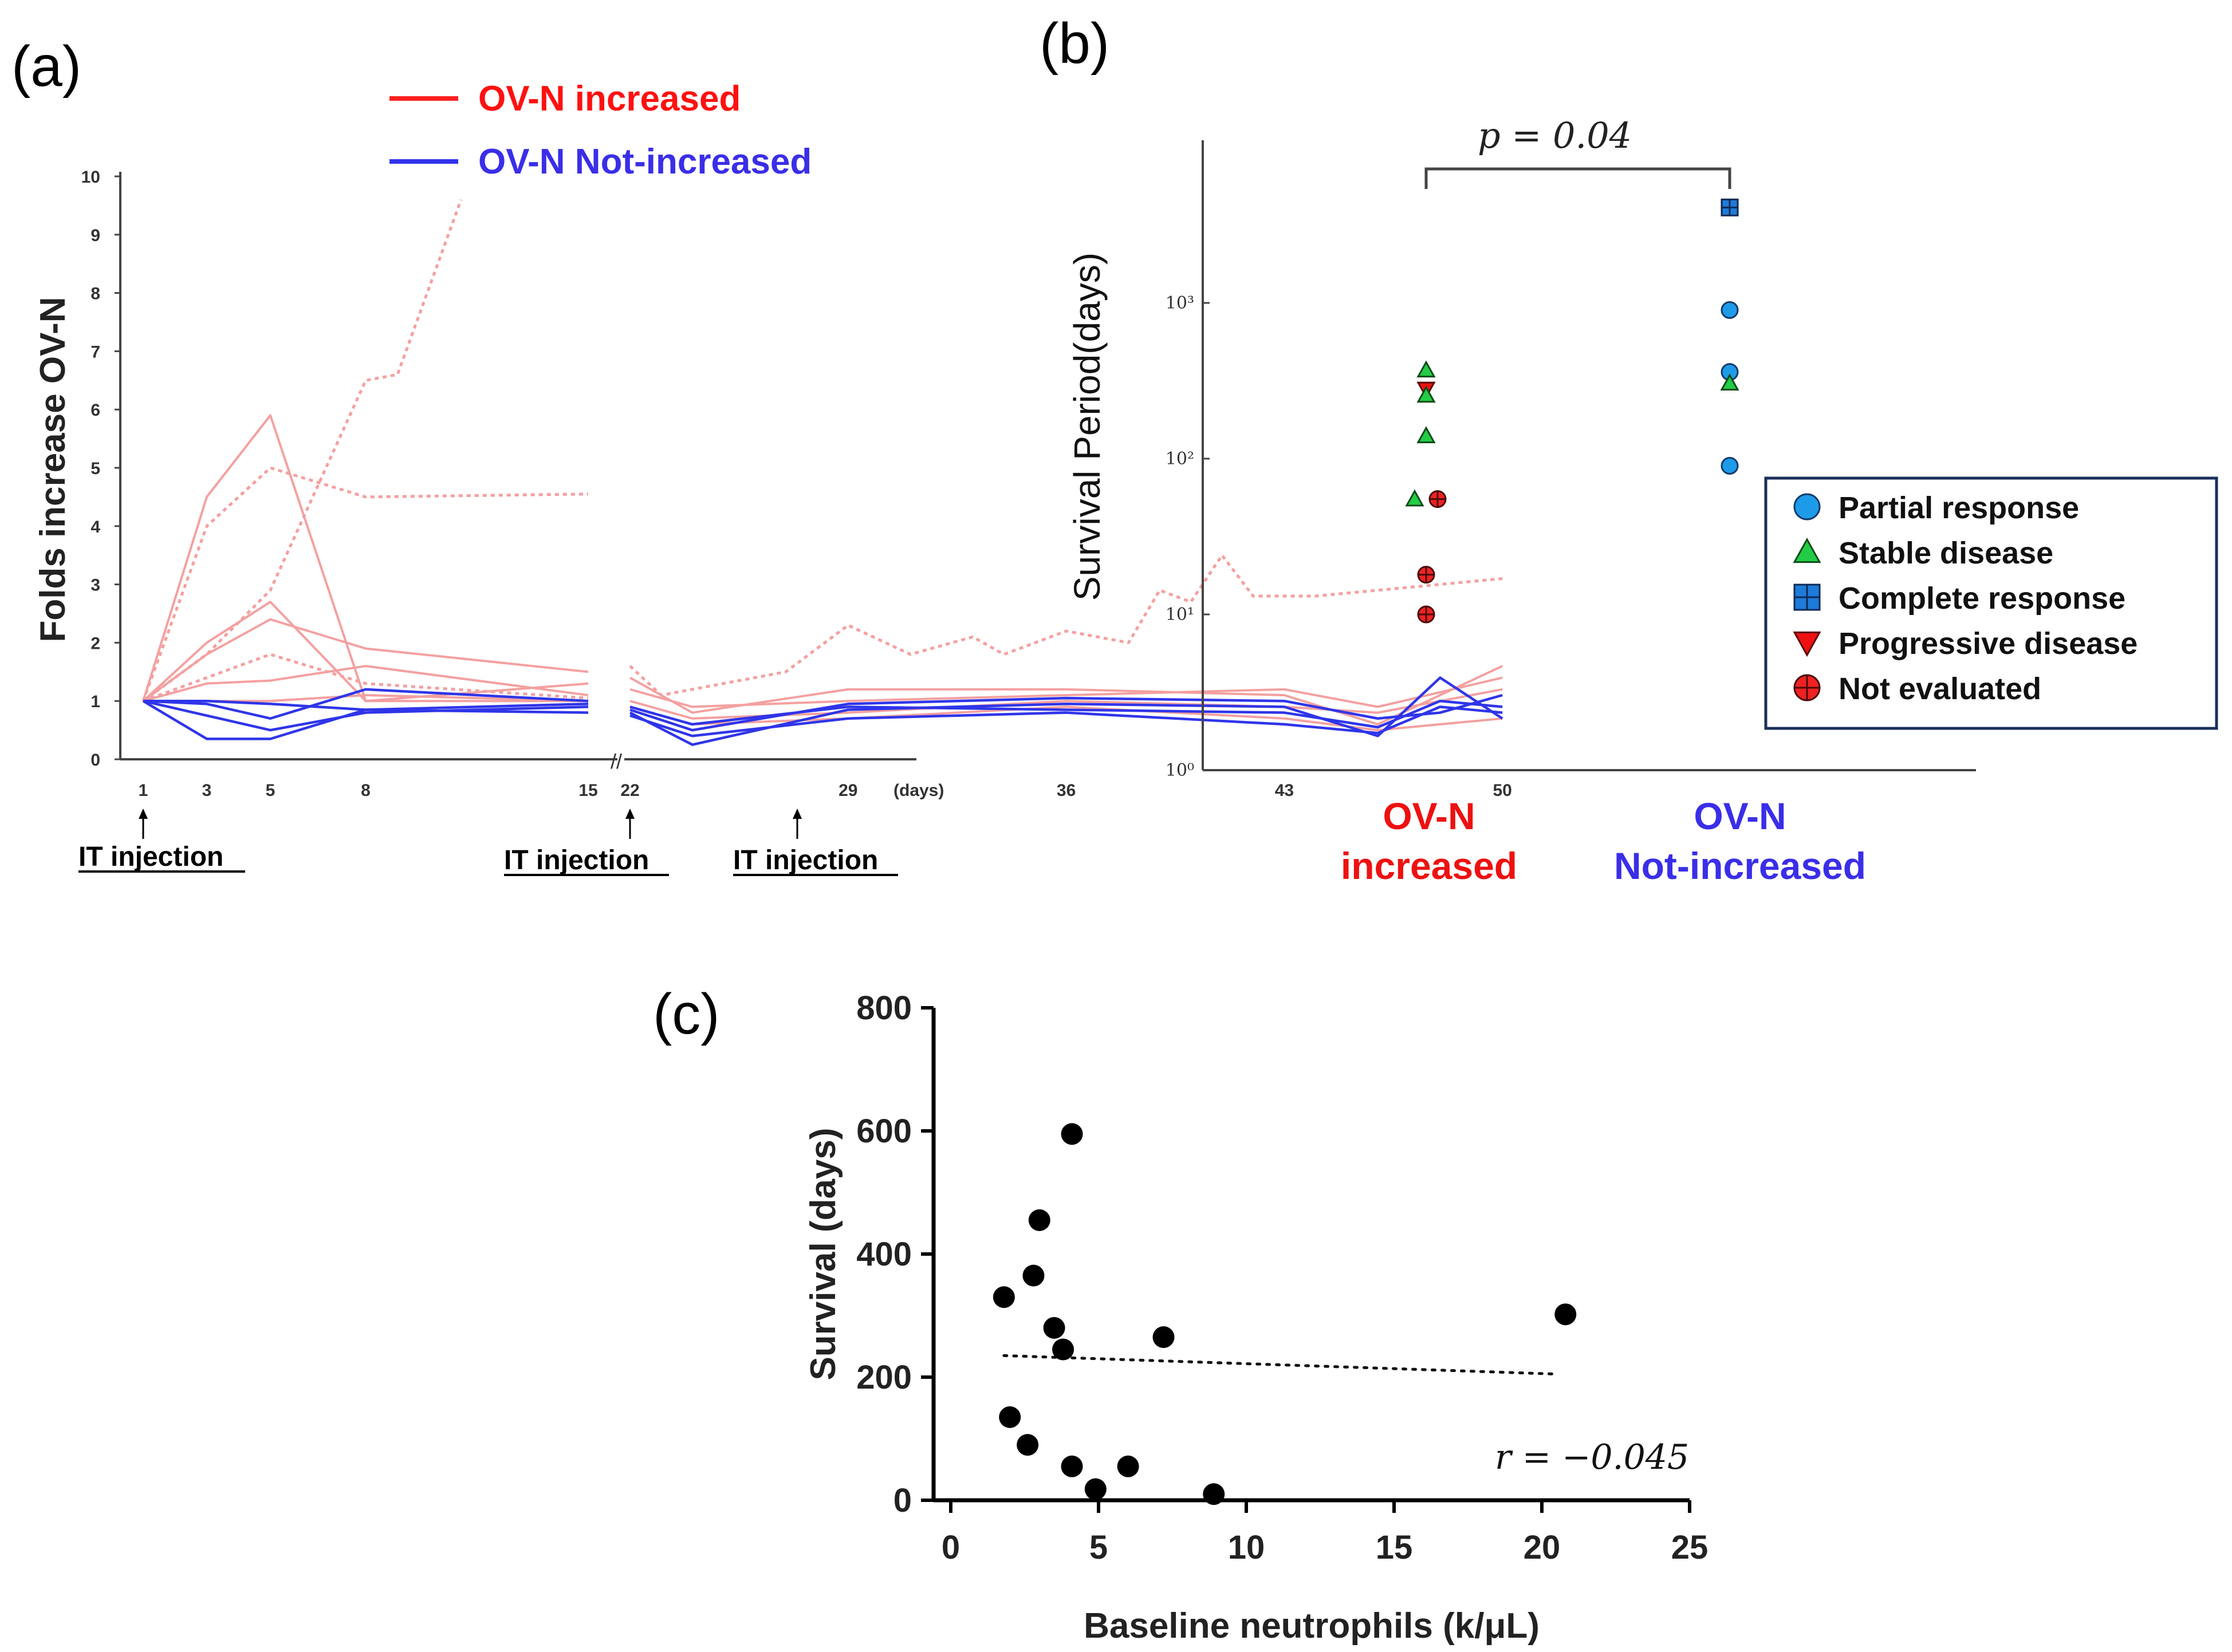 The width and height of the screenshot is (2232, 1652). I want to click on y-tick-label-a: 6, so click(95, 411).